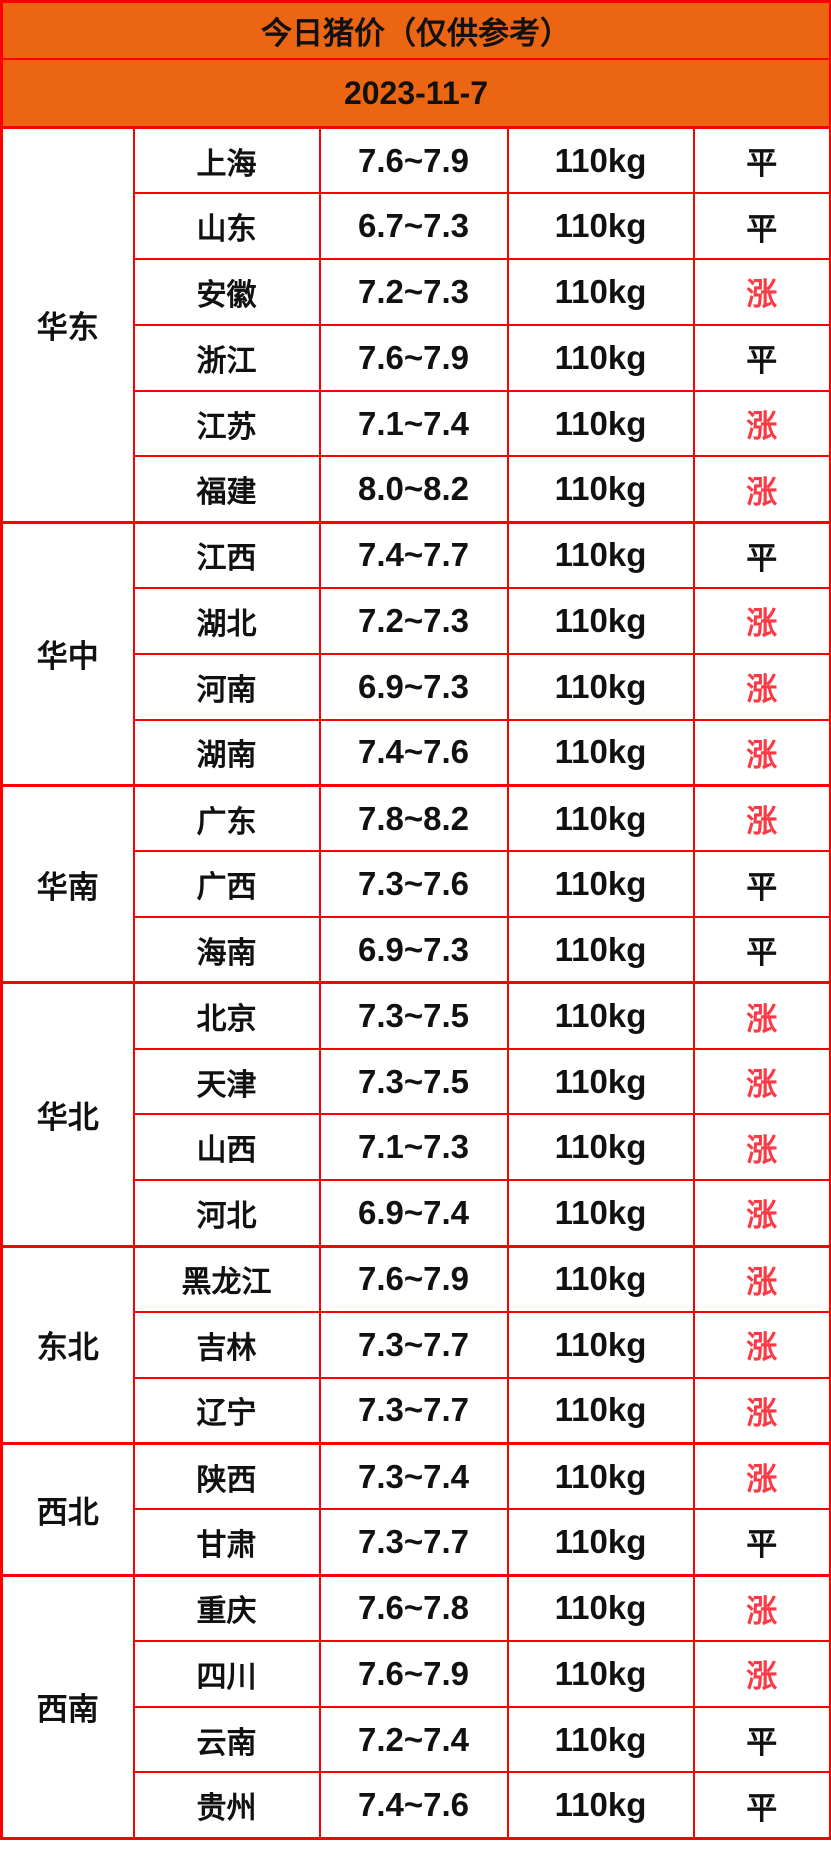 The width and height of the screenshot is (831, 1851). I want to click on table-row: 华南 广东 7.8~8.2 110kg 涨, so click(415, 883).